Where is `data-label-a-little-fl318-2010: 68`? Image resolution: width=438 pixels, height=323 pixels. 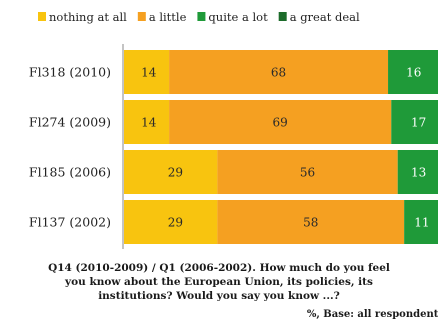
data-label-a-little-fl318-2010: 68 is located at coordinates (278, 73).